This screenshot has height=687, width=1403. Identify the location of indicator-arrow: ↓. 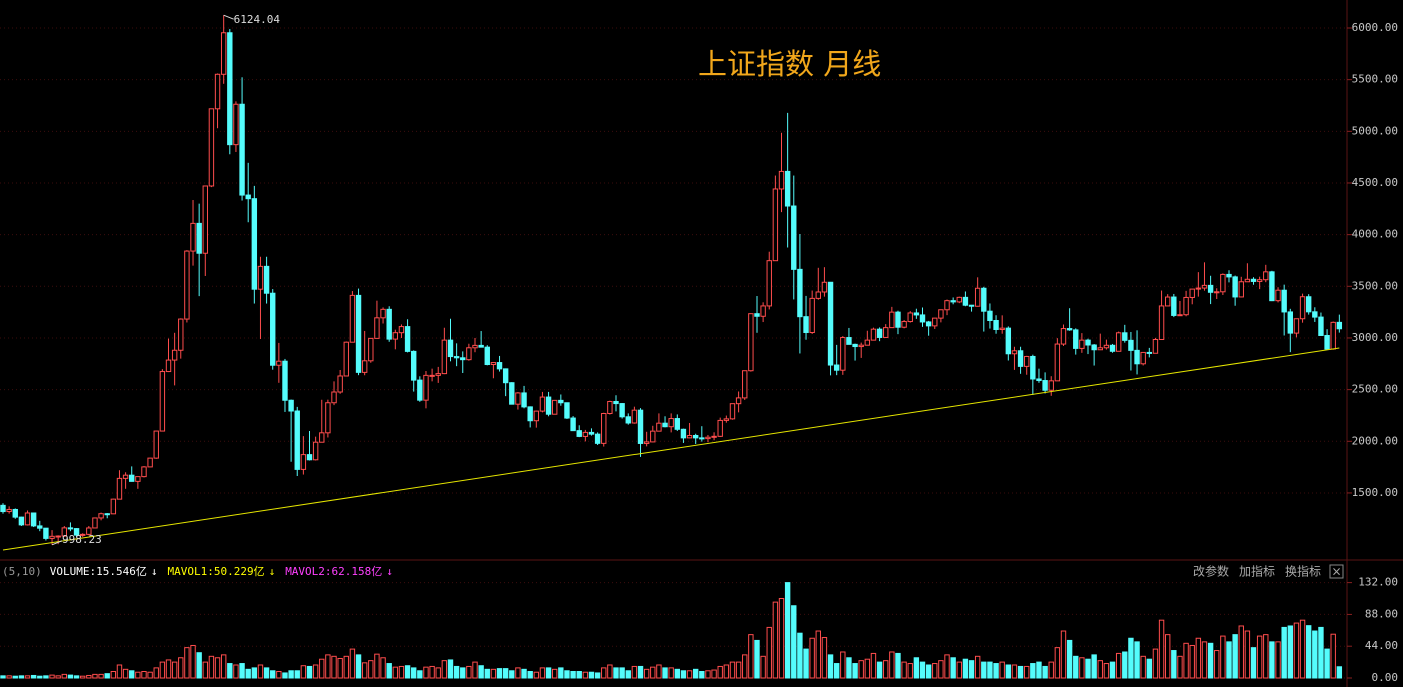
(272, 571).